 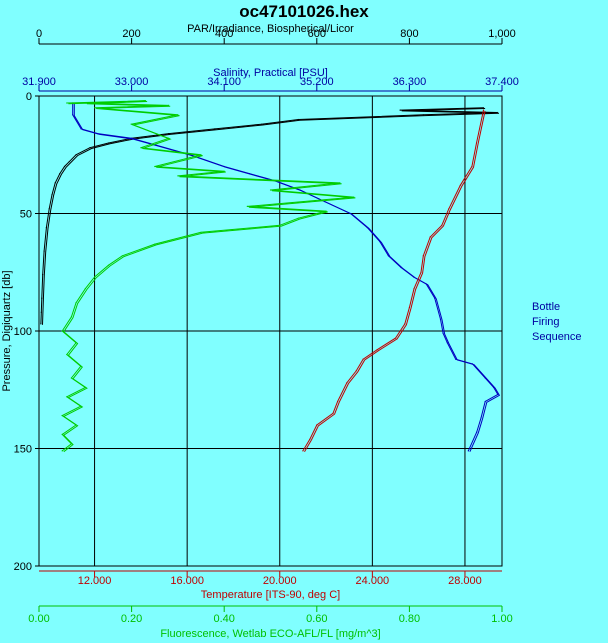 What do you see at coordinates (409, 34) in the screenshot?
I see `par-tick-label: 800` at bounding box center [409, 34].